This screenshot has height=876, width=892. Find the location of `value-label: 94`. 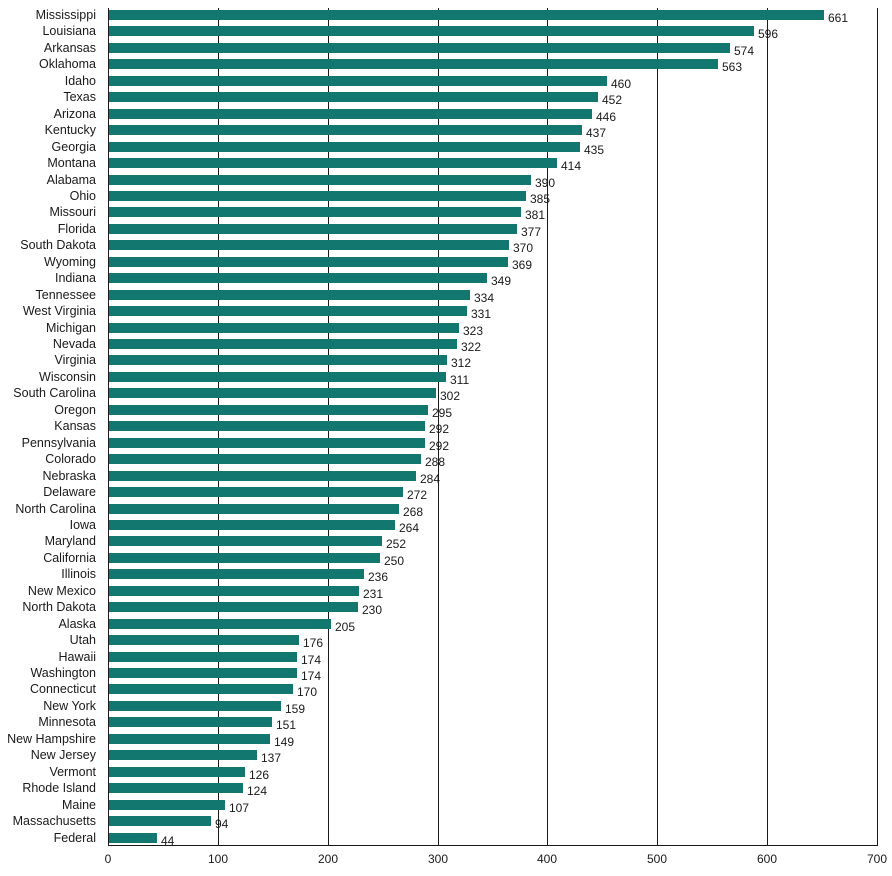

value-label: 94 is located at coordinates (222, 824).